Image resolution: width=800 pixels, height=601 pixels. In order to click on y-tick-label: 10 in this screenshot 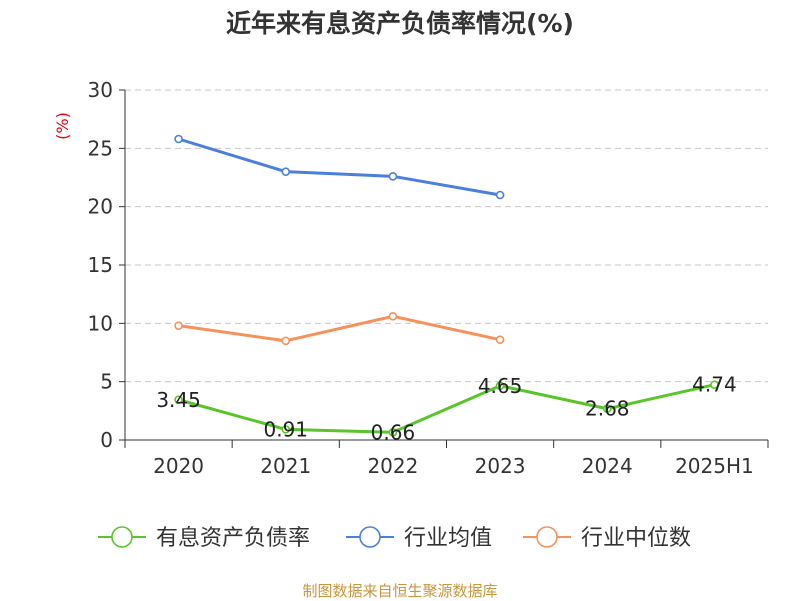, I will do `click(100, 323)`.